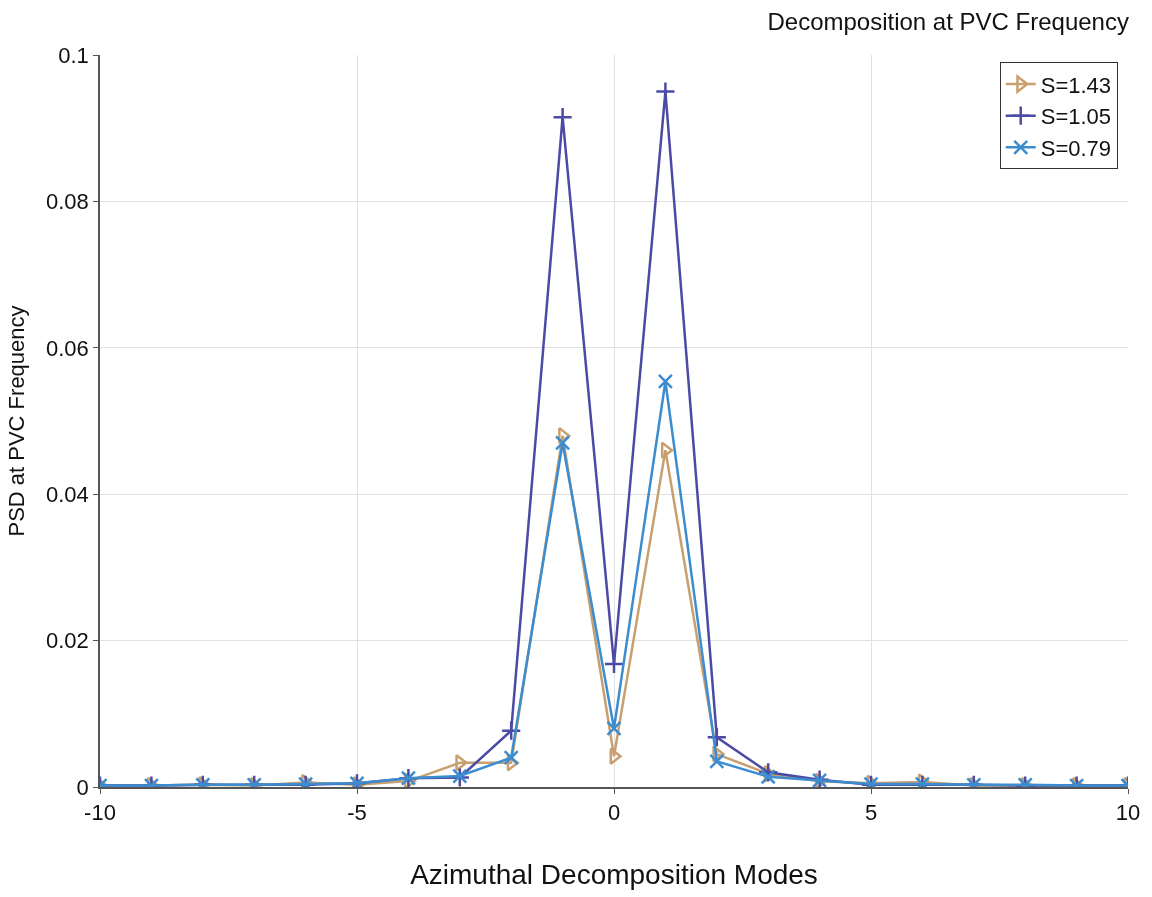 The width and height of the screenshot is (1152, 897). What do you see at coordinates (1076, 85) in the screenshot?
I see `legend-label: S=1.43` at bounding box center [1076, 85].